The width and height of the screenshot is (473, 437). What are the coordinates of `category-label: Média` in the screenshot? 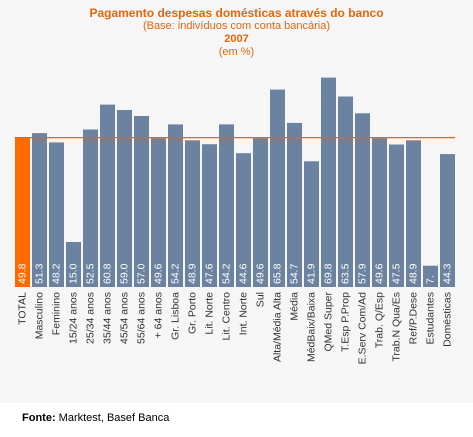 It's located at (295, 306).